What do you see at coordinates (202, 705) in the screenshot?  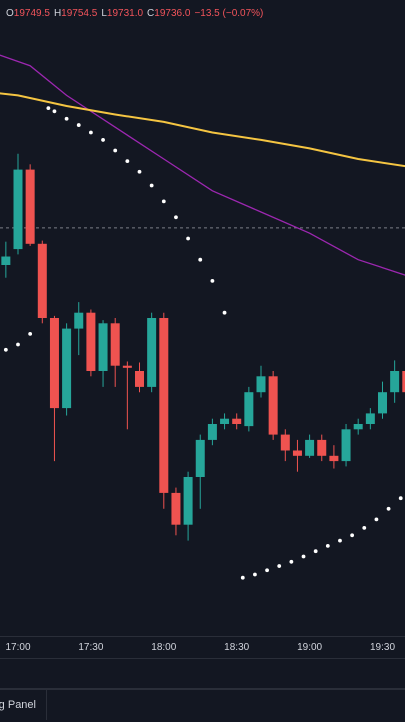 I see `bottom-toolbar: Trading Panel` at bounding box center [202, 705].